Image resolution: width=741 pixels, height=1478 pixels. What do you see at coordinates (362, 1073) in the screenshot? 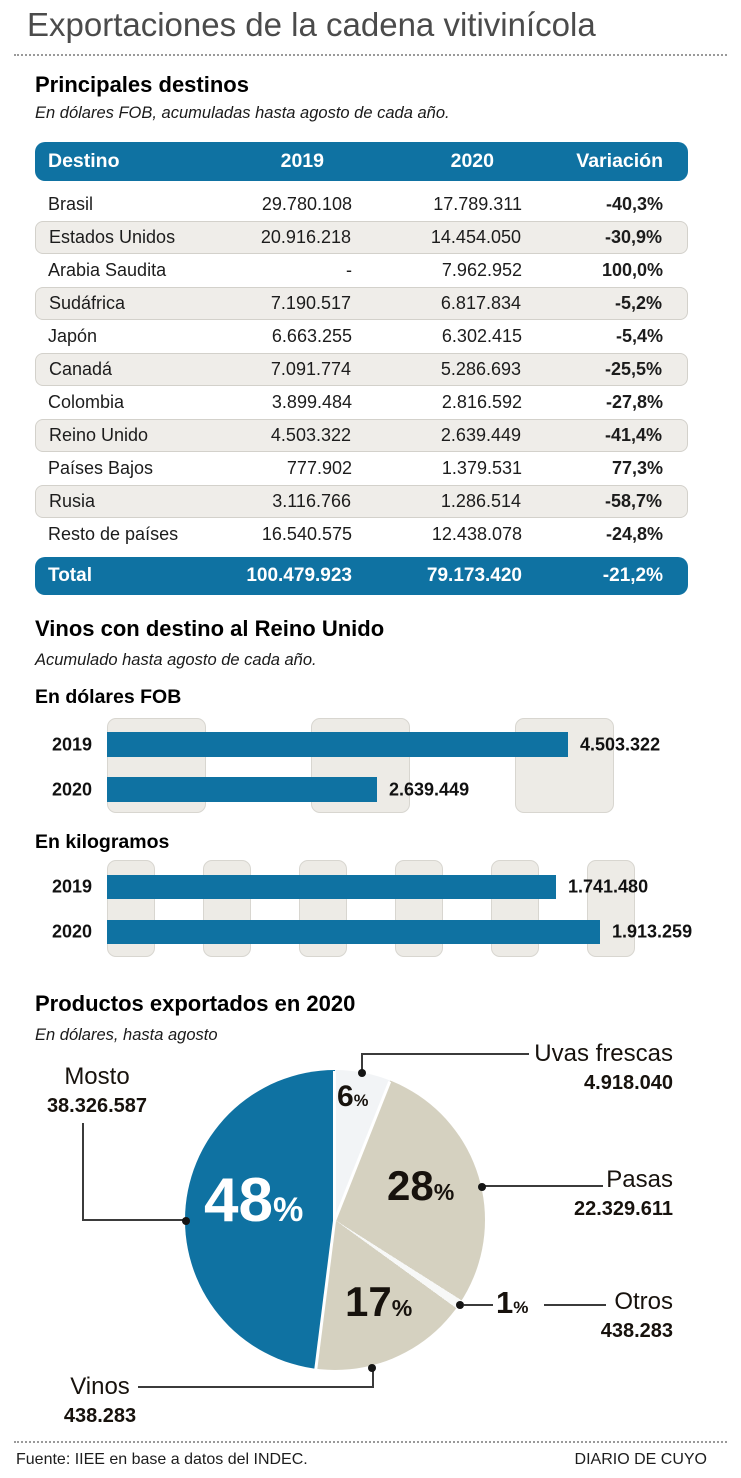
I see `leader-dot-uvas` at bounding box center [362, 1073].